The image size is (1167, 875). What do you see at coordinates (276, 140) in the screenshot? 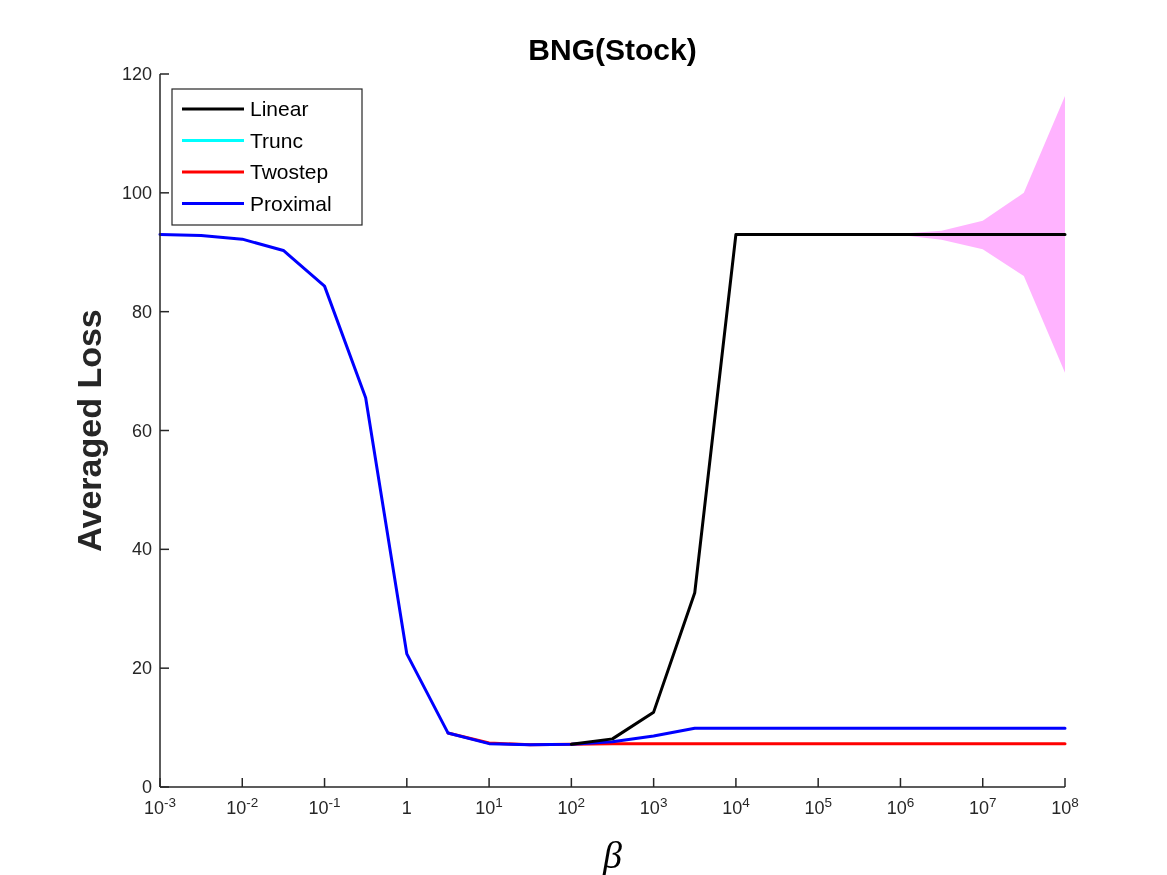
I see `legend-label: Trunc` at bounding box center [276, 140].